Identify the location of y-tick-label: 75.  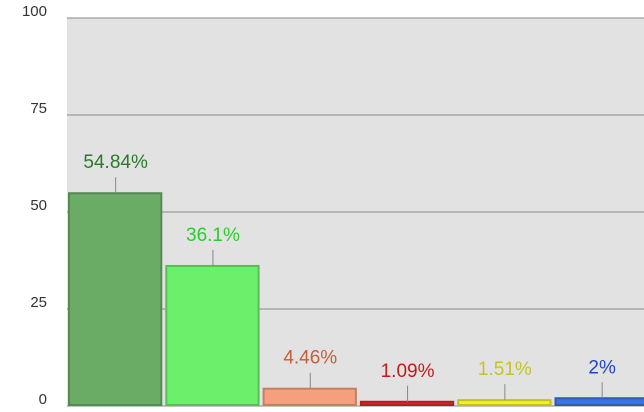
(38, 108).